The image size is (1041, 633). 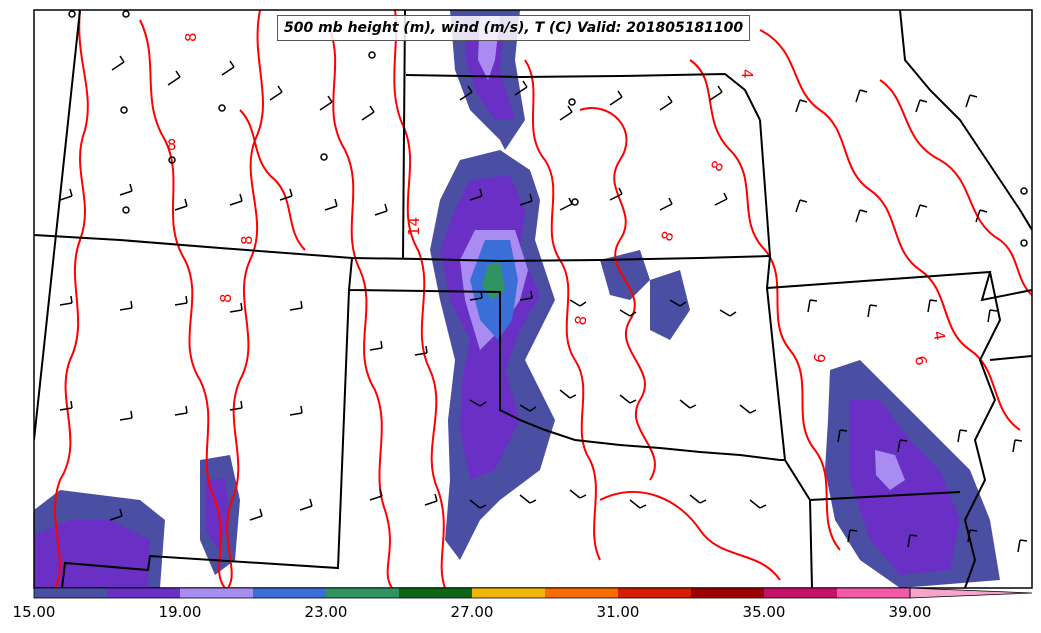 What do you see at coordinates (180, 612) in the screenshot?
I see `colorbar-tick-label: 19.00` at bounding box center [180, 612].